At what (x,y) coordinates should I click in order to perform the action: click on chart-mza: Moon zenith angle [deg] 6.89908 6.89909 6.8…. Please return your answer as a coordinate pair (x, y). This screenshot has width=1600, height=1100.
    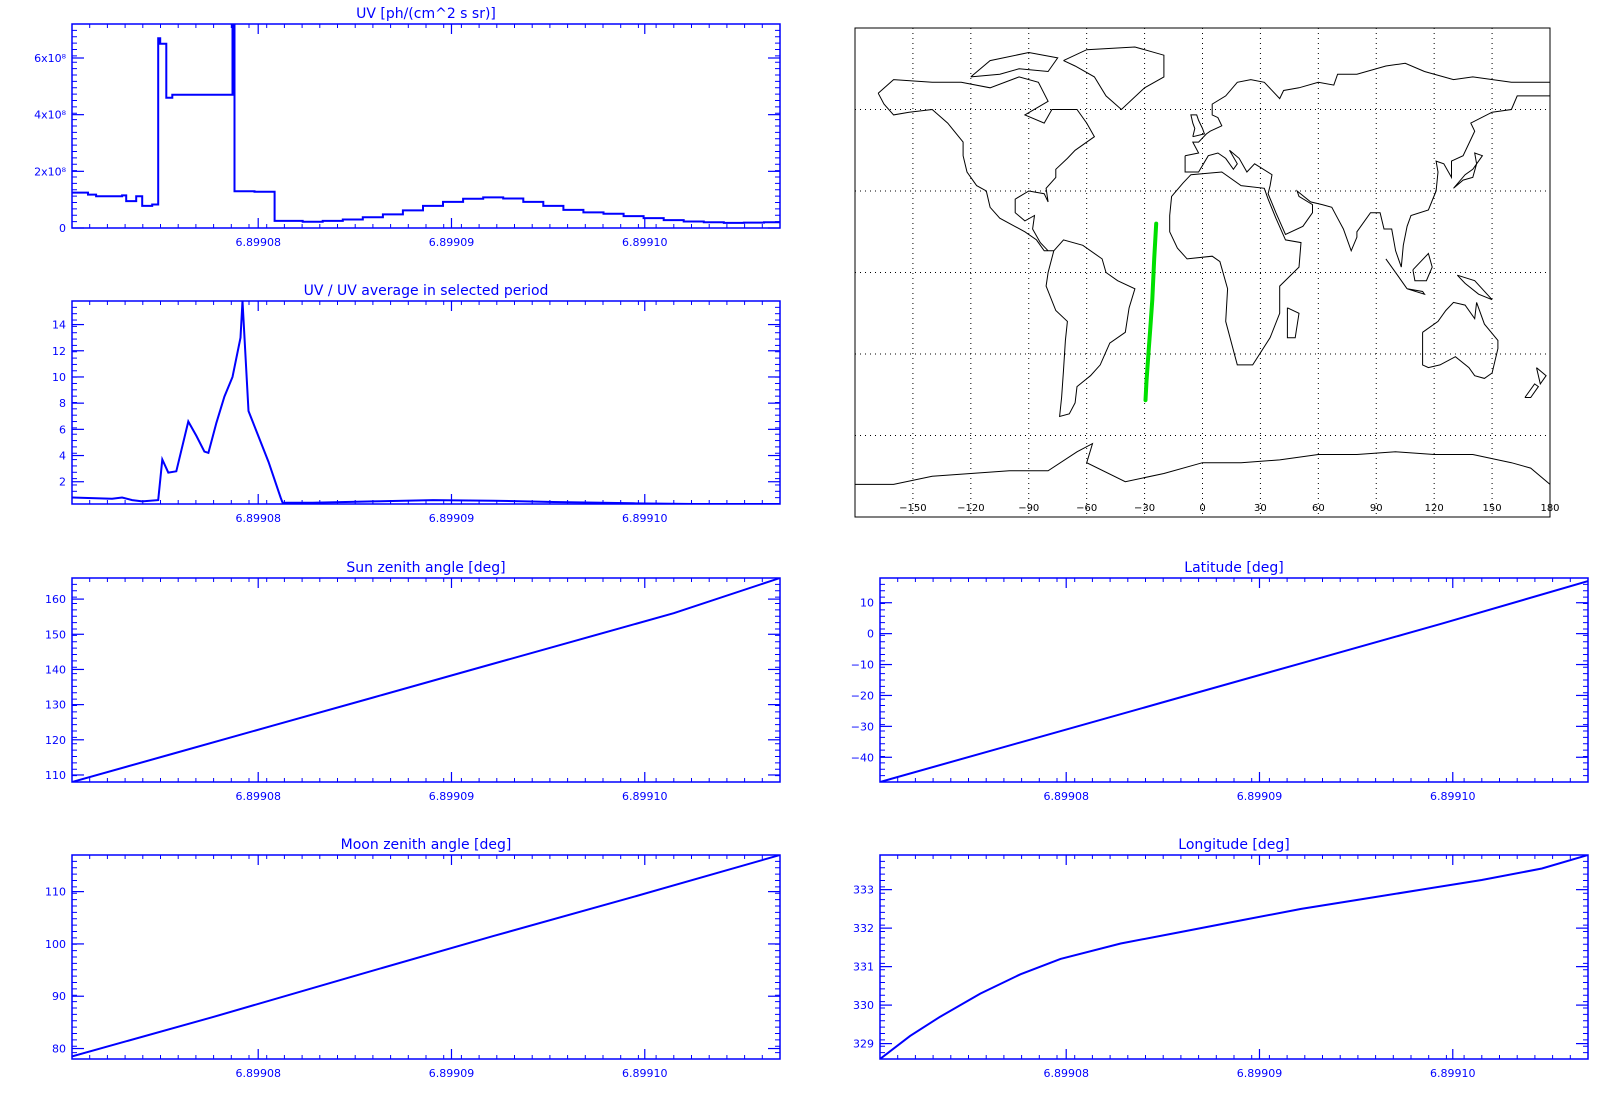
    Looking at the image, I should click on (413, 958).